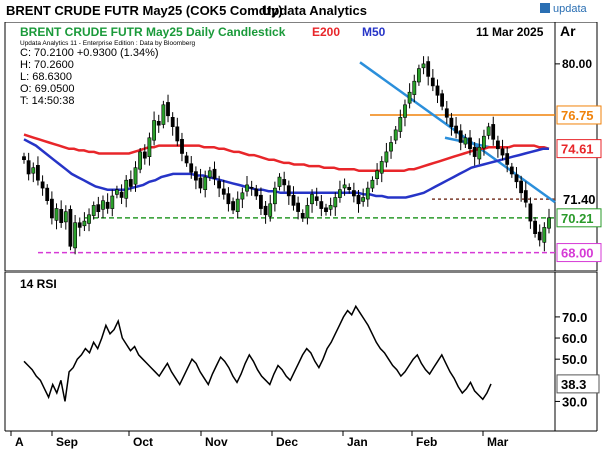  I want to click on price-label-71-40: 71.40, so click(579, 199).